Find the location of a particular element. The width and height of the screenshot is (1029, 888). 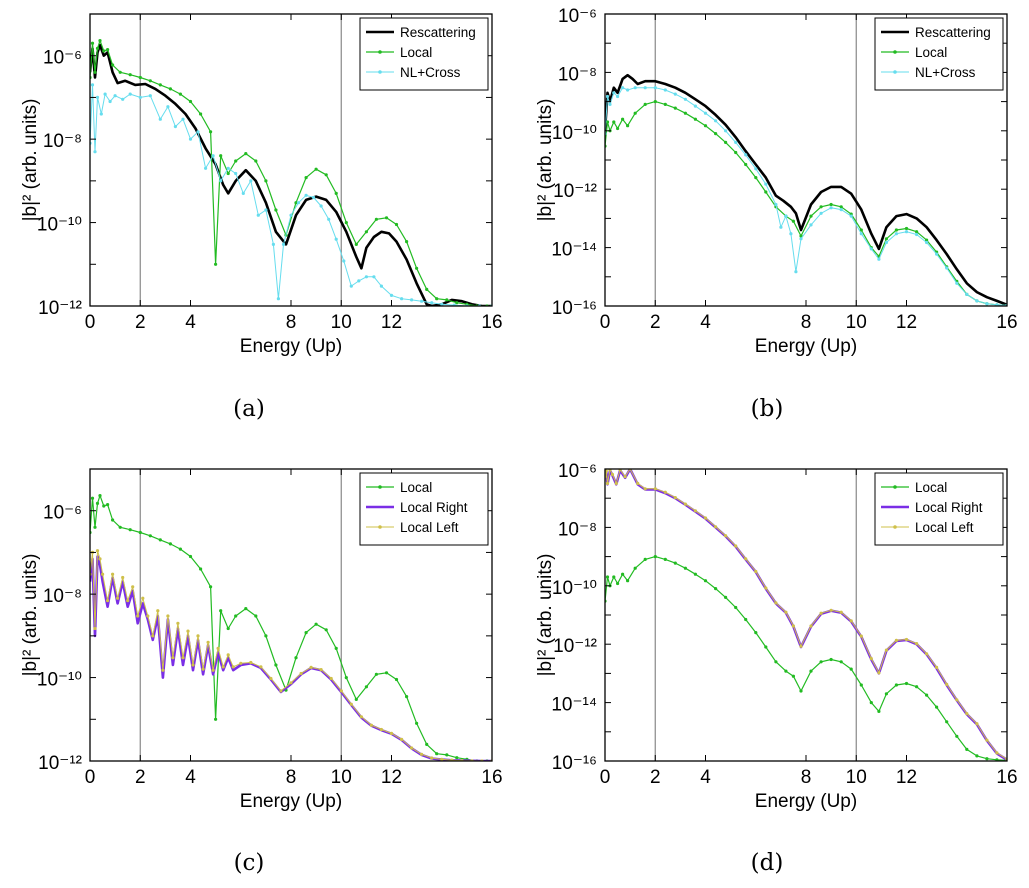

panel-b-x-tick-label: 8 is located at coordinates (806, 322).